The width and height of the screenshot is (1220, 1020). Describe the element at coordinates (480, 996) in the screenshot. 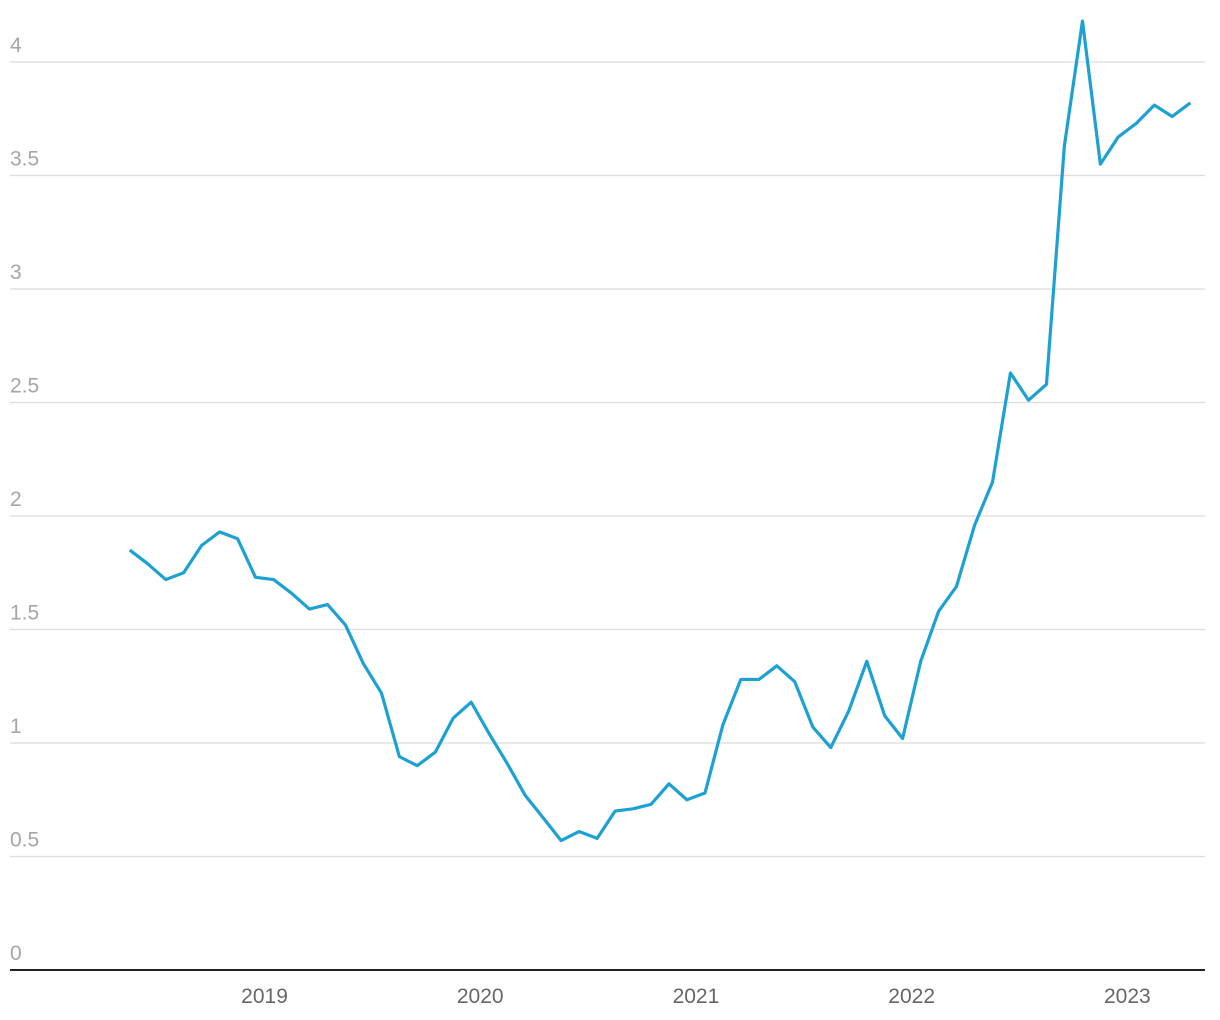

I see `x-tick-label: 2020` at that location.